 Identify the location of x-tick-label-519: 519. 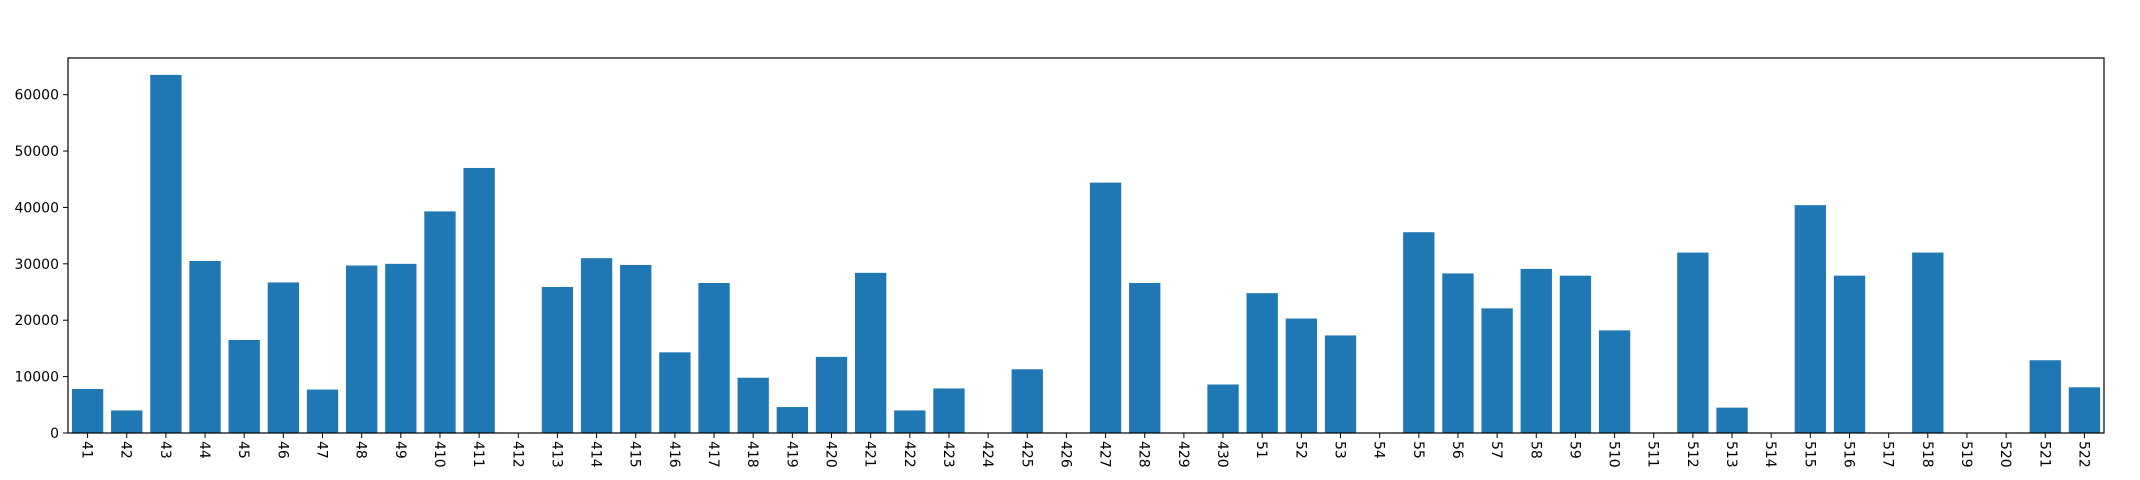
(1966, 454).